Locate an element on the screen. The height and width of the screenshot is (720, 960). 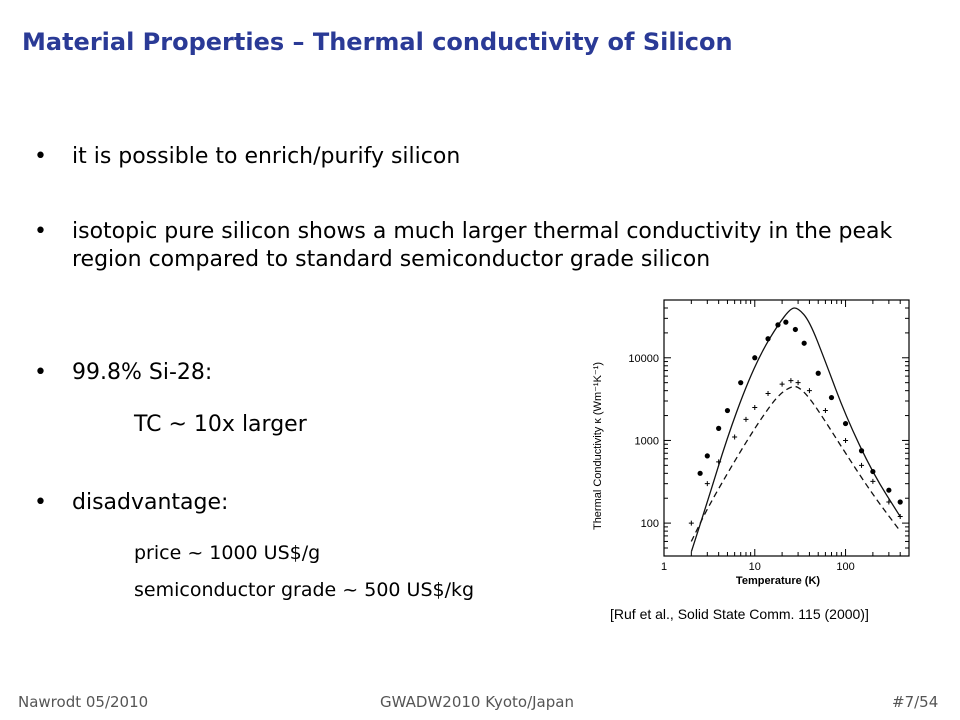
x-tick-label: 1 is located at coordinates (664, 567).